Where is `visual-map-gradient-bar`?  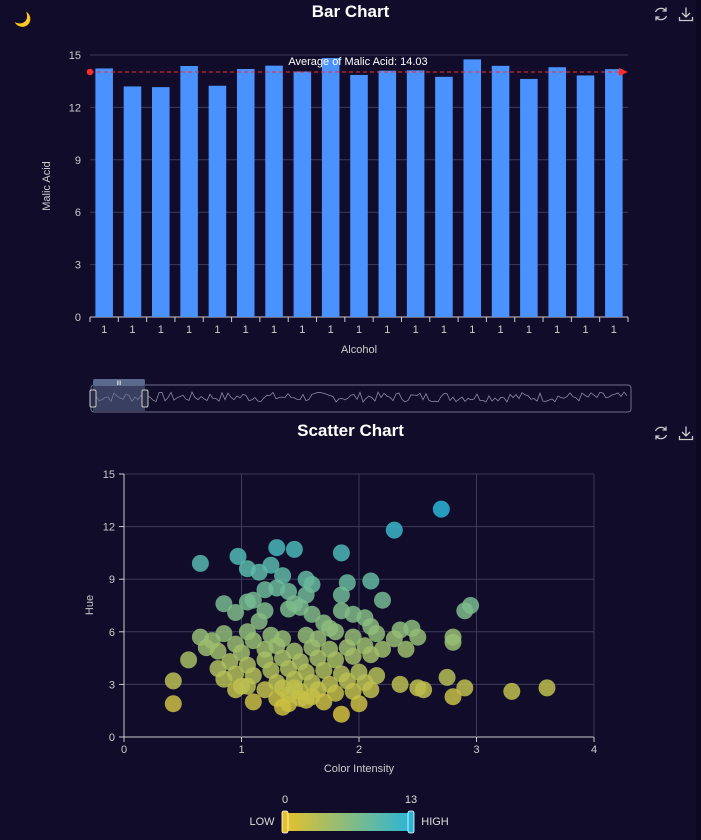
visual-map-gradient-bar is located at coordinates (348, 822).